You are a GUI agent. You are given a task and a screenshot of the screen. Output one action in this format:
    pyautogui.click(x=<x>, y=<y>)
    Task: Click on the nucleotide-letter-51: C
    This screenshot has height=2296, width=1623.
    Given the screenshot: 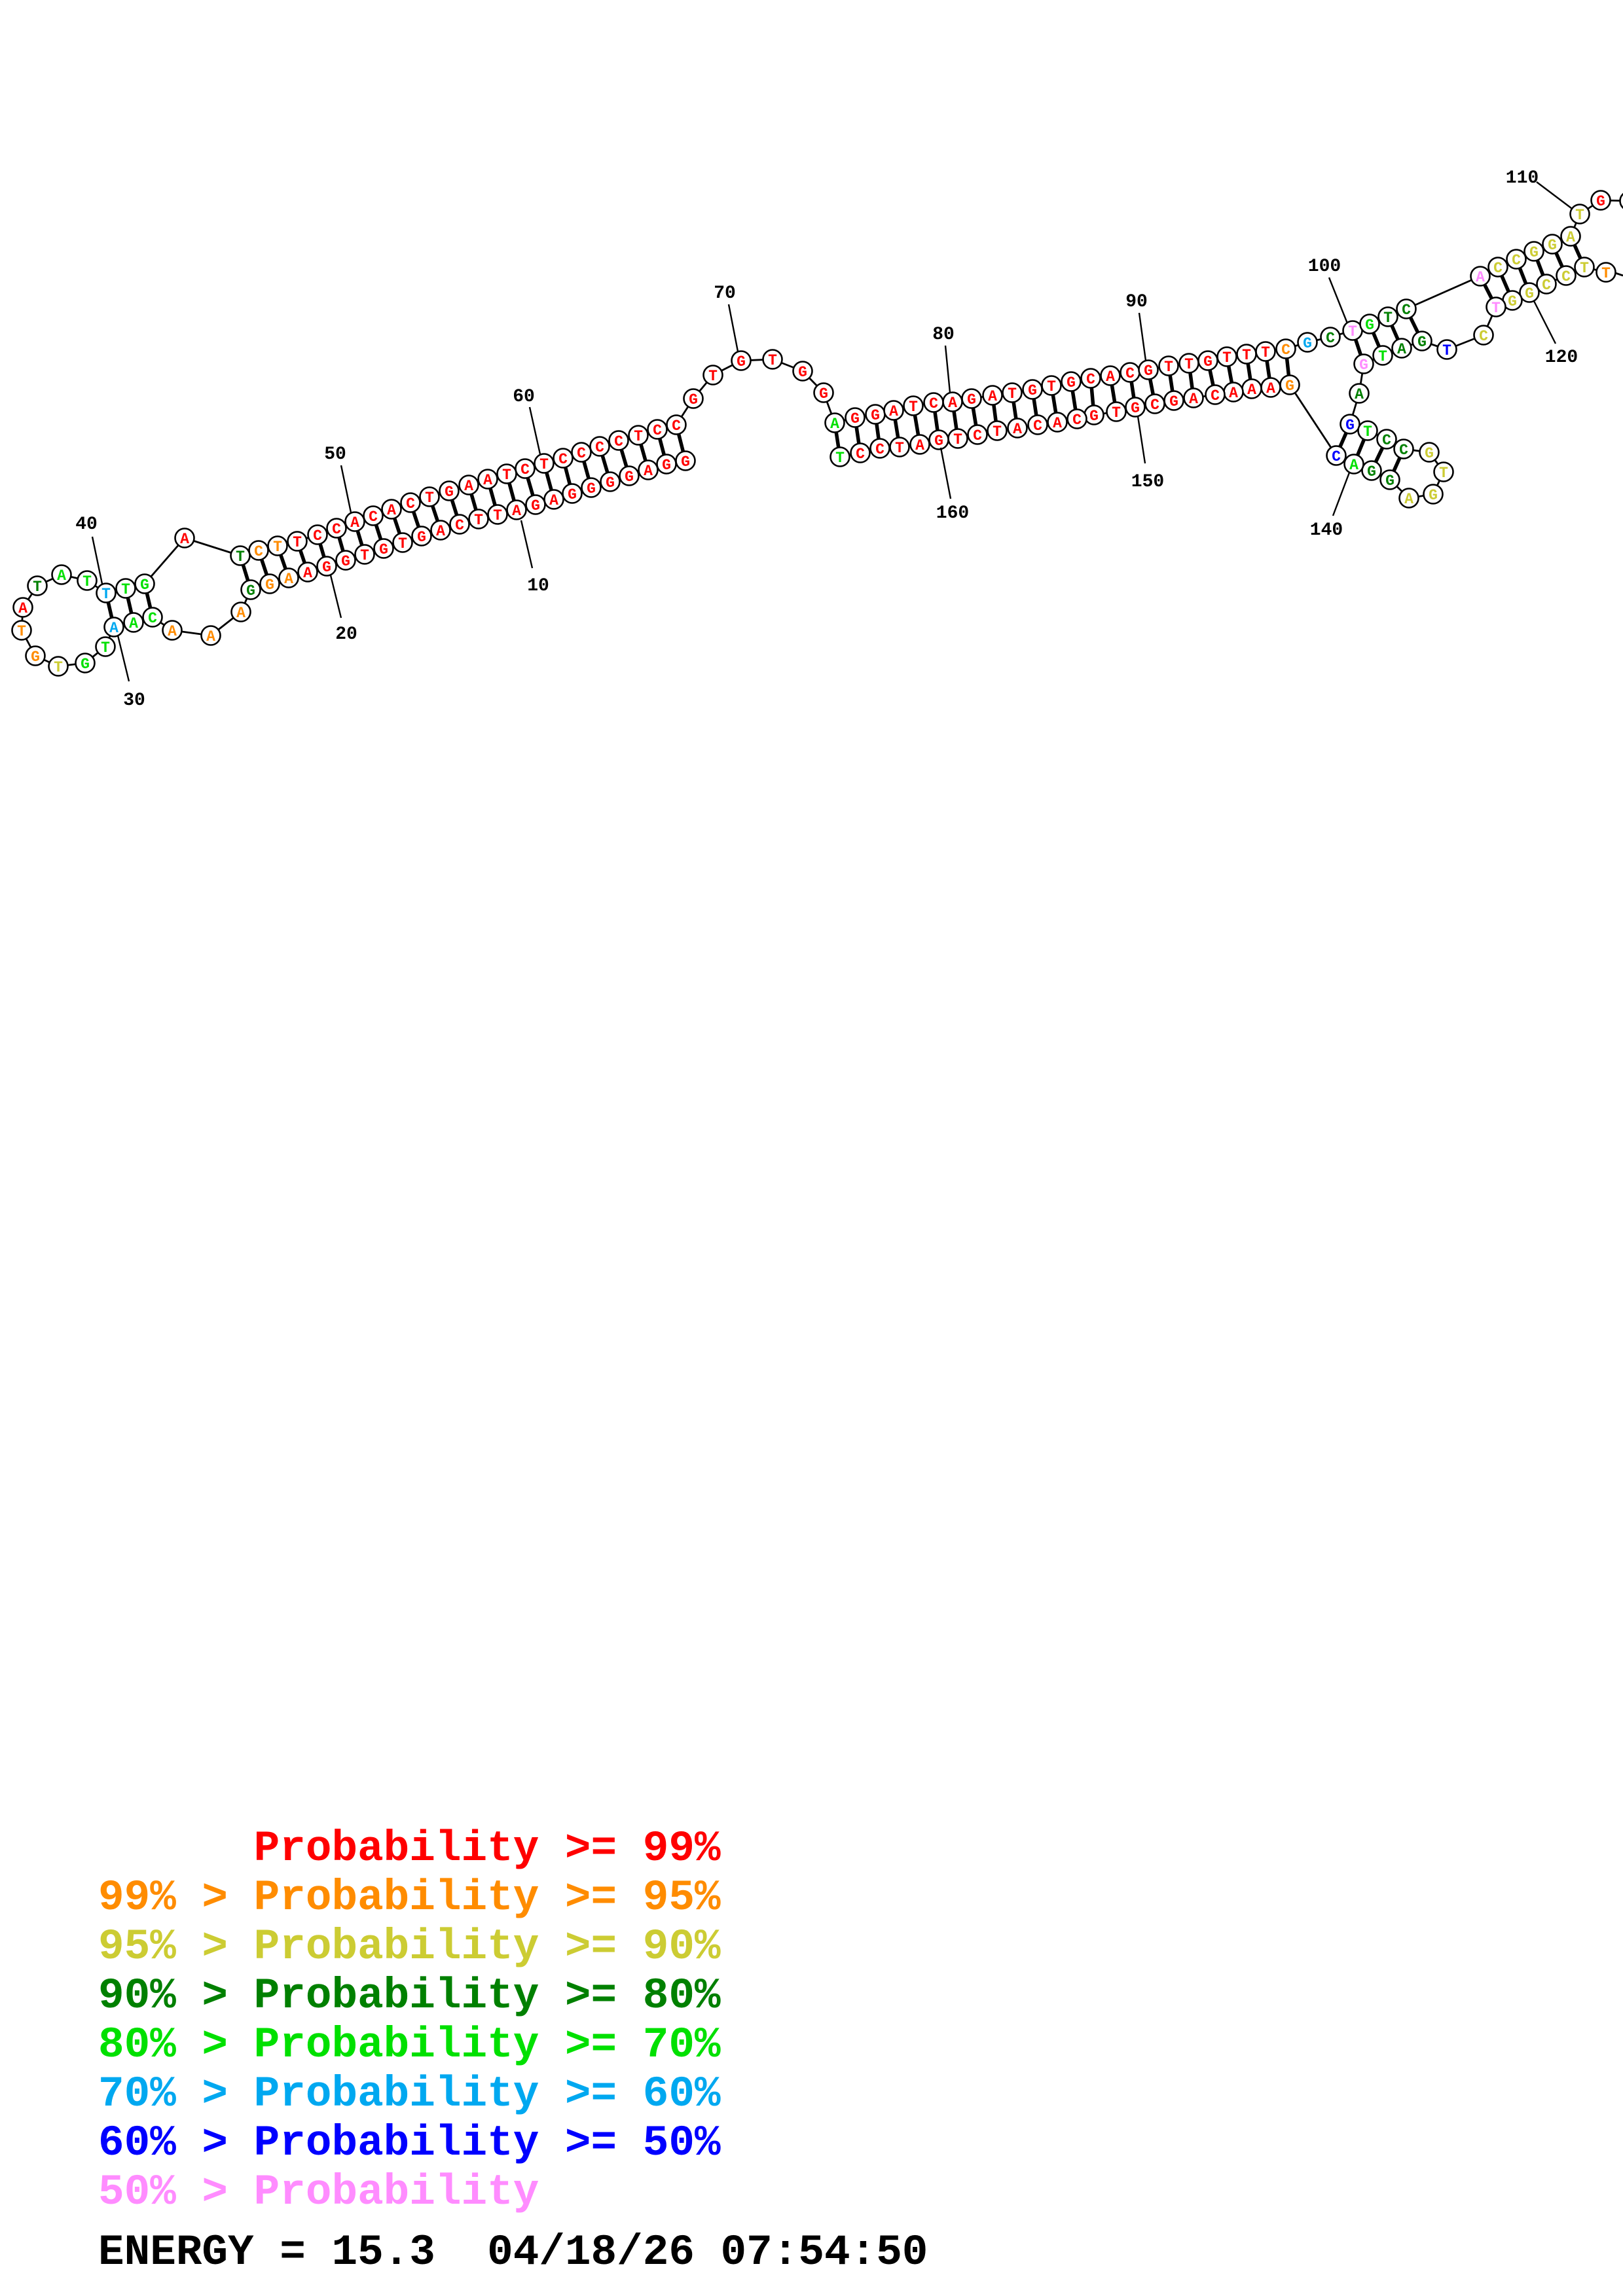 What is the action you would take?
    pyautogui.click(x=373, y=517)
    